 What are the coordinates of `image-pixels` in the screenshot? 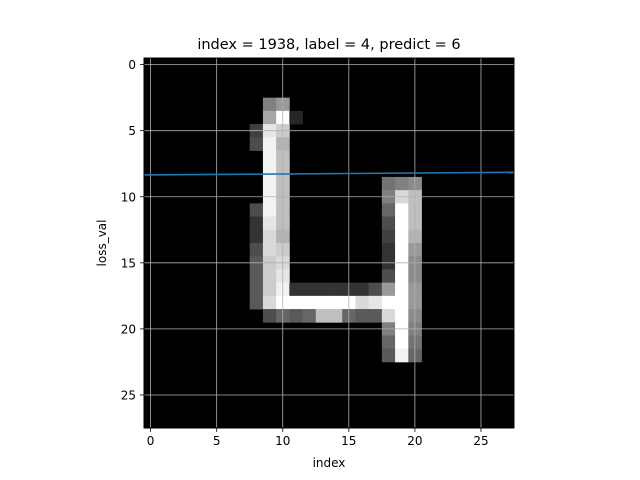 It's located at (335, 230).